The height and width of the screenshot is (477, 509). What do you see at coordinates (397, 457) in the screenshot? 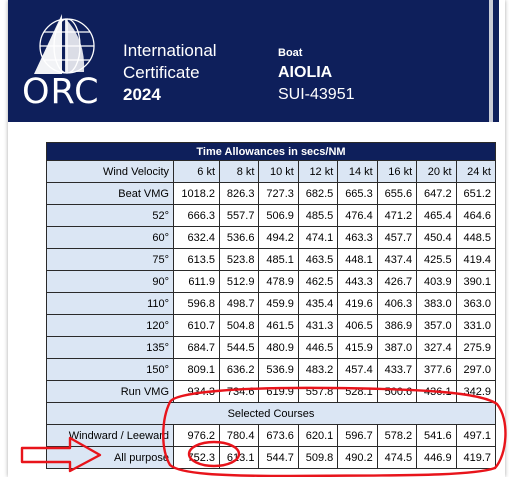
I see `time-allowance-cell: 474.5` at bounding box center [397, 457].